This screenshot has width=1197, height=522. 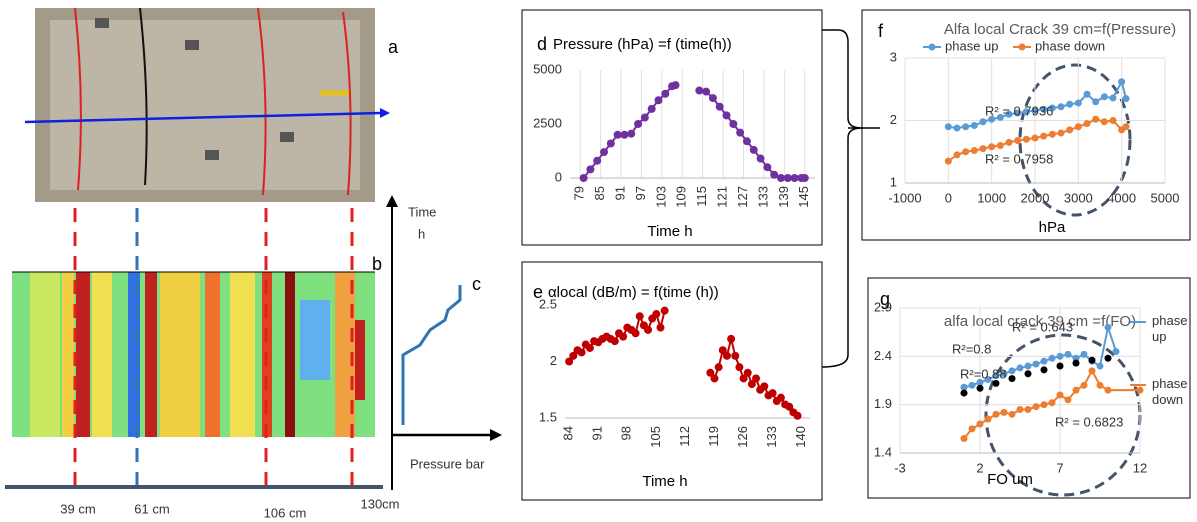 I want to click on legend-label: phase down, so click(x=1169, y=391).